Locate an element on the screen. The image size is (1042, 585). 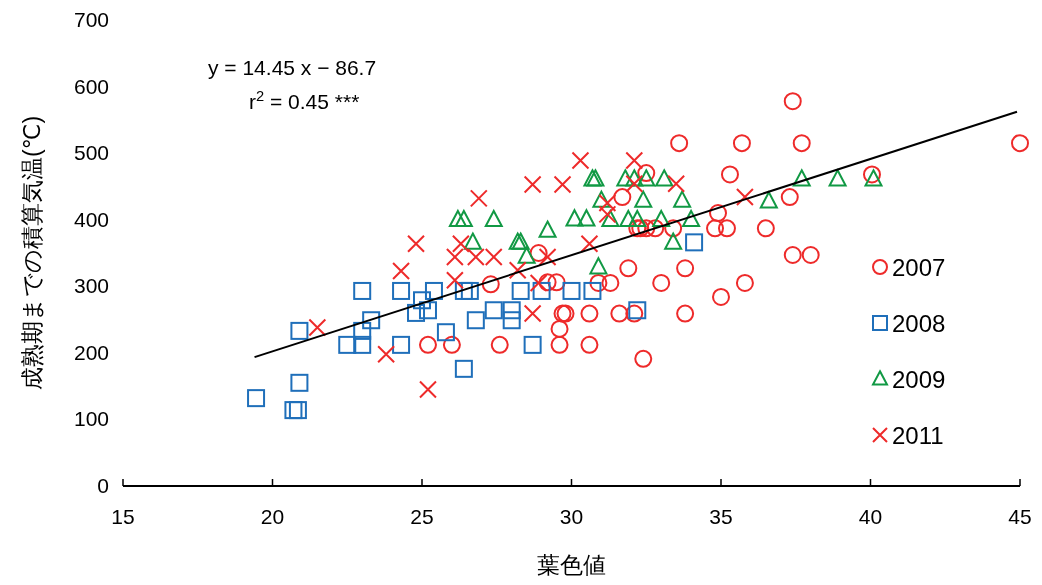
y-tick-label: 200 is located at coordinates (91, 352).